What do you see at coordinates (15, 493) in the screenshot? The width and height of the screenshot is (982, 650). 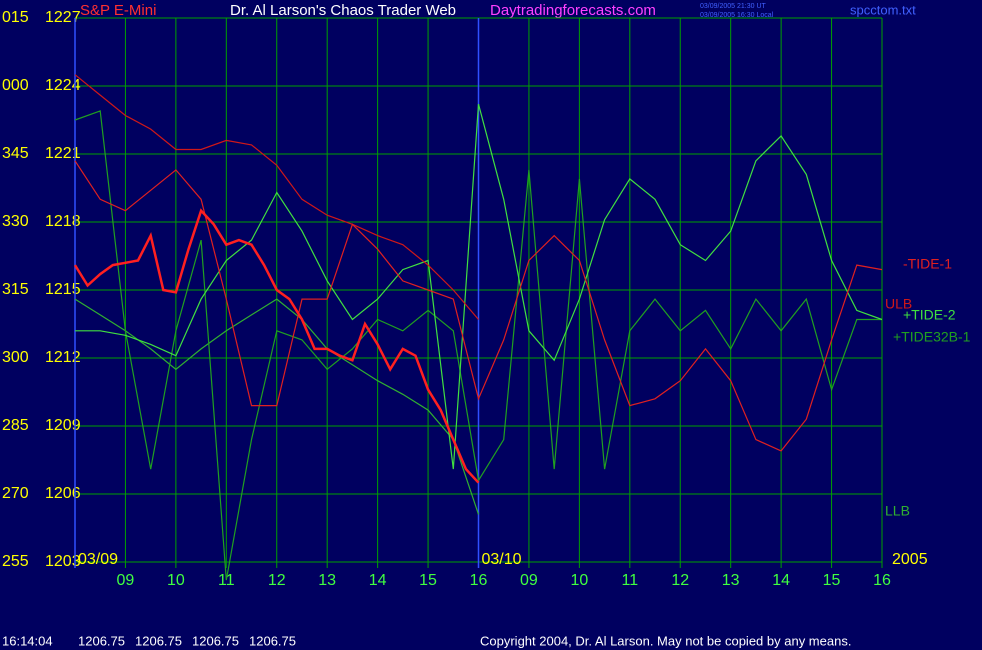 I see `y-tick-angle: 270` at bounding box center [15, 493].